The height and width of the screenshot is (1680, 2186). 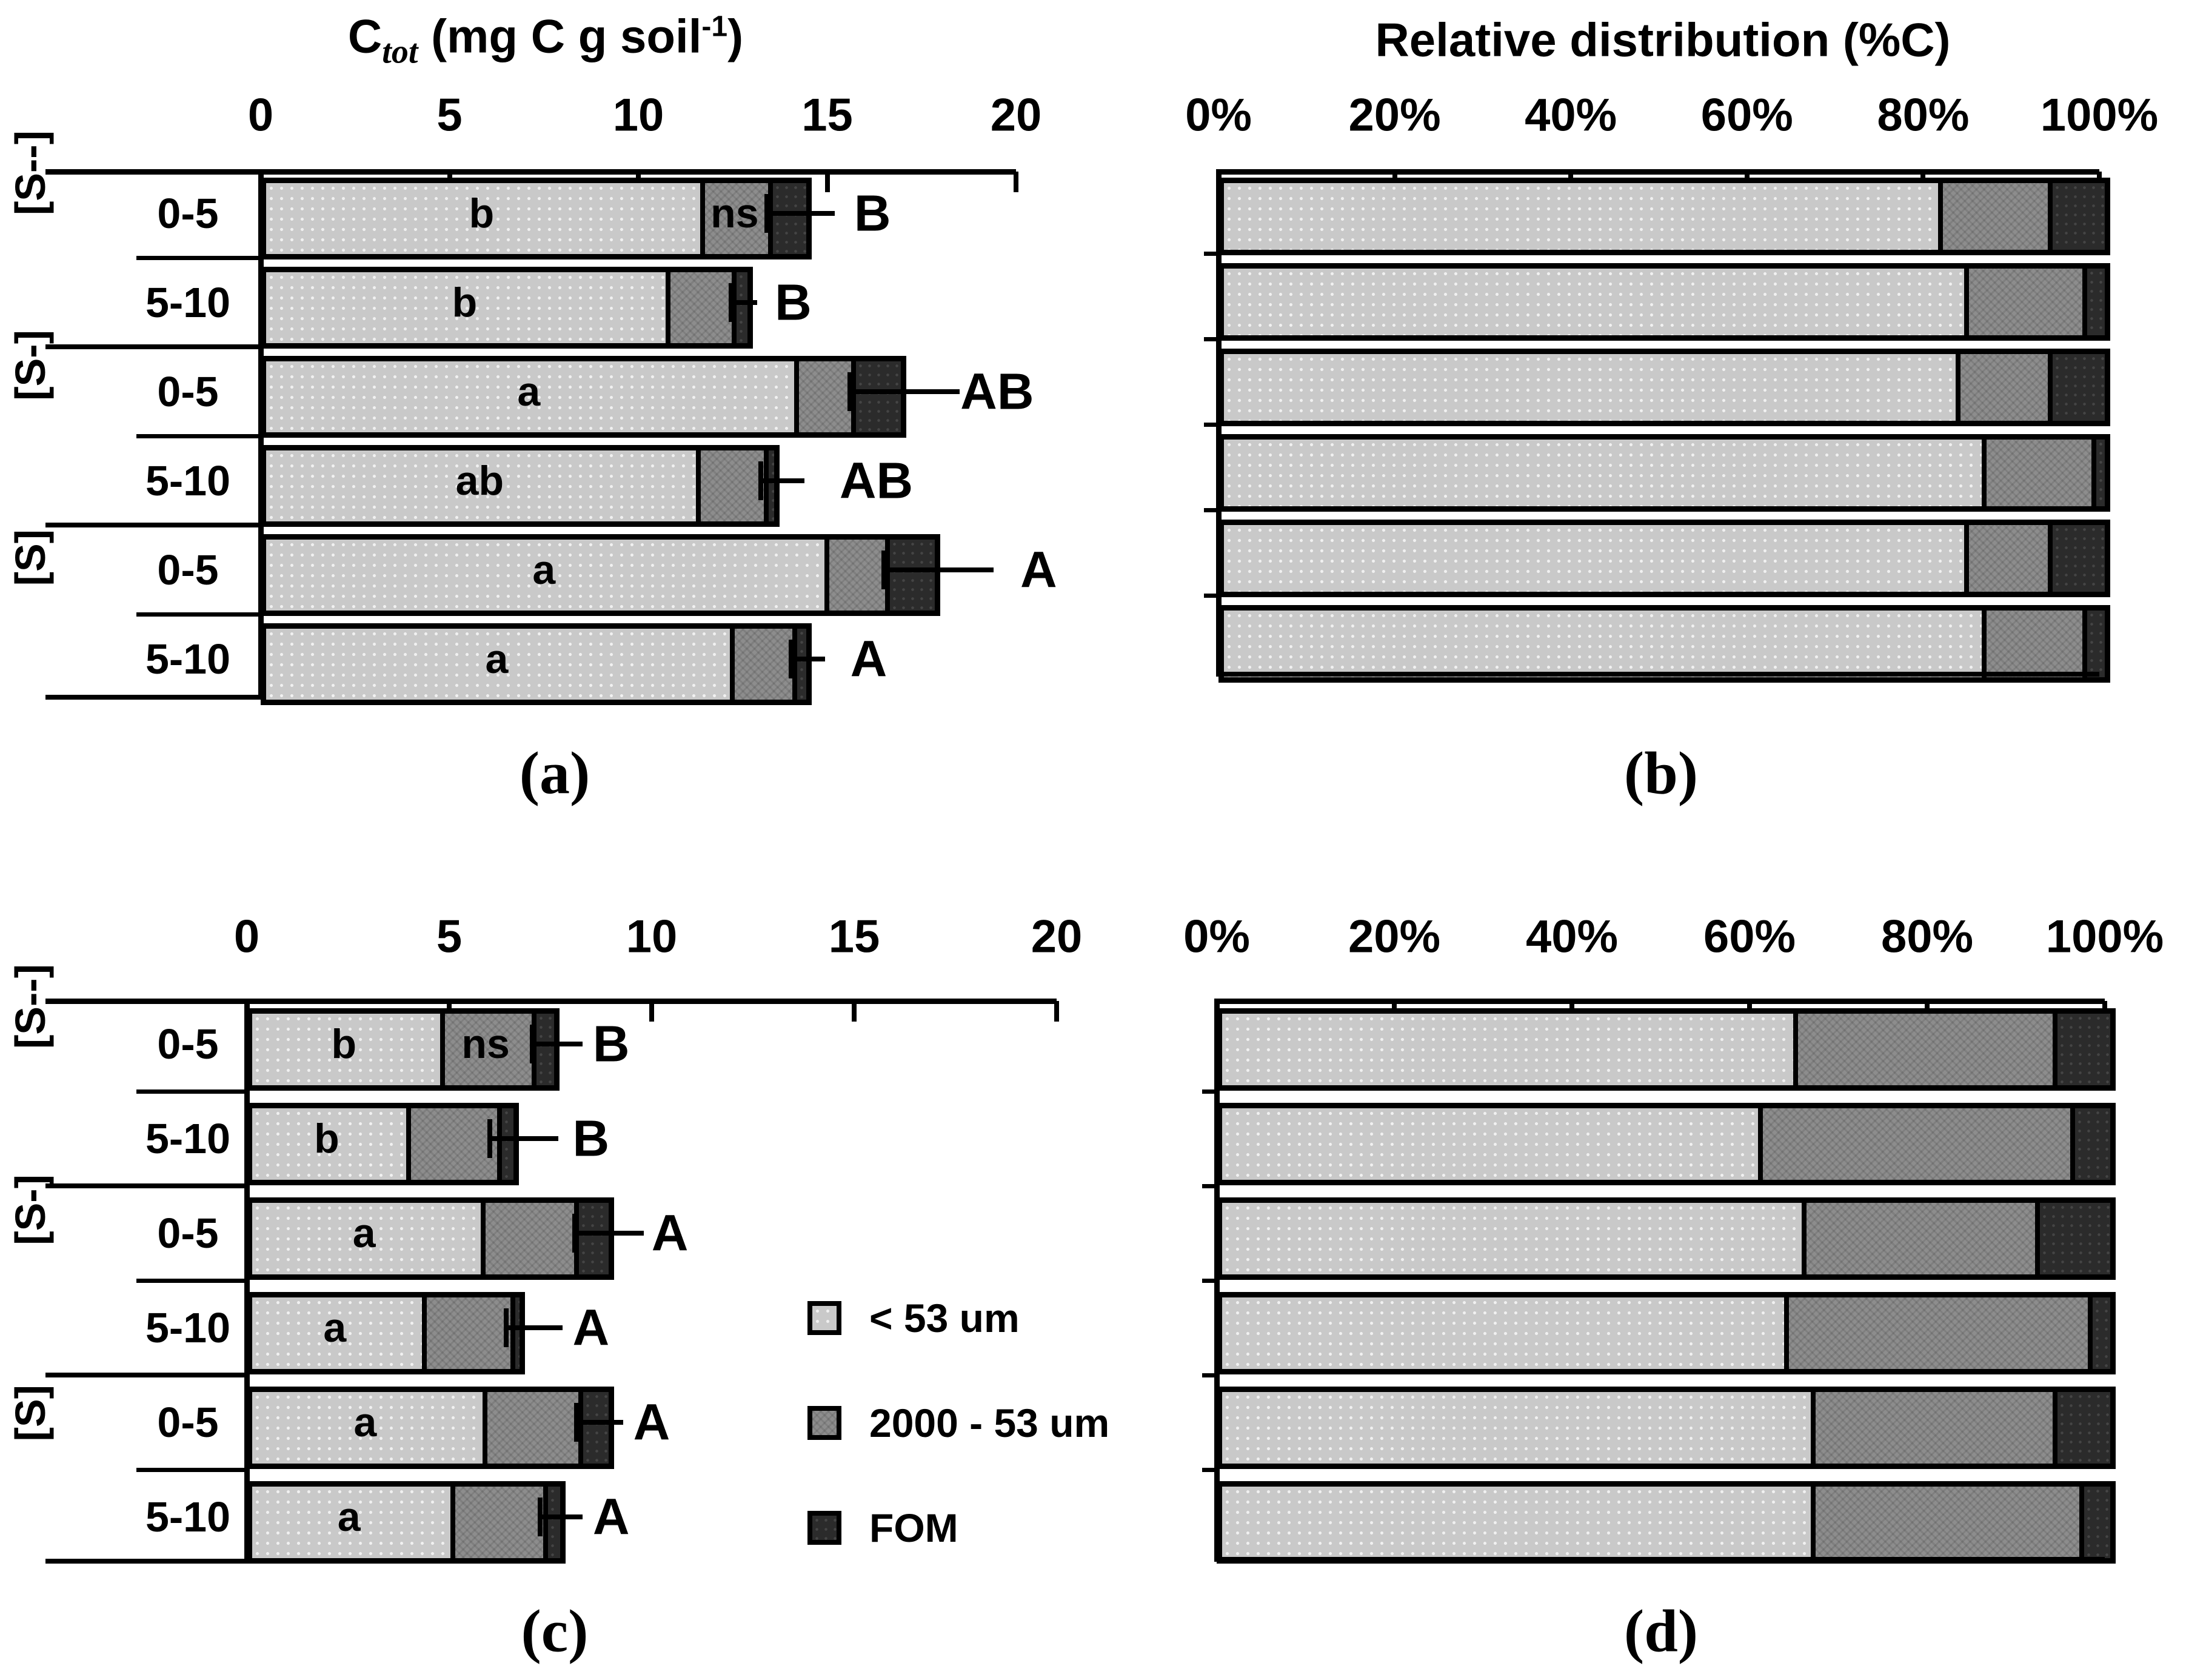 What do you see at coordinates (855, 575) in the screenshot?
I see `panel-a-bar-5-seg-s2000` at bounding box center [855, 575].